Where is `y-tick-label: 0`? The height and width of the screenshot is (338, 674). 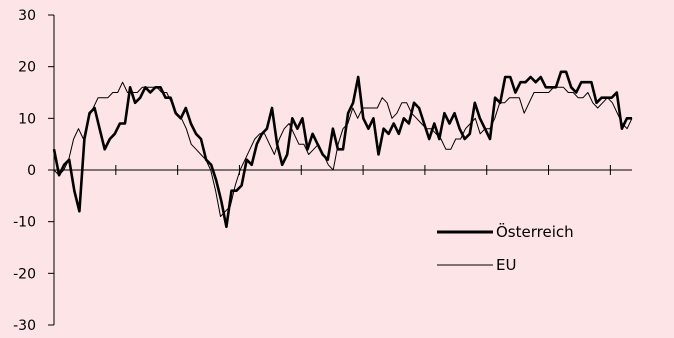 y-tick-label: 0 is located at coordinates (31, 171).